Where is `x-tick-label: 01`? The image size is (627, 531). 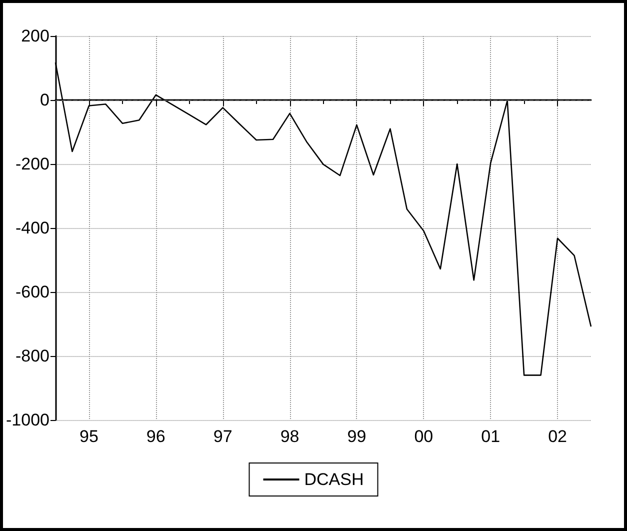
x-tick-label: 01 is located at coordinates (490, 436).